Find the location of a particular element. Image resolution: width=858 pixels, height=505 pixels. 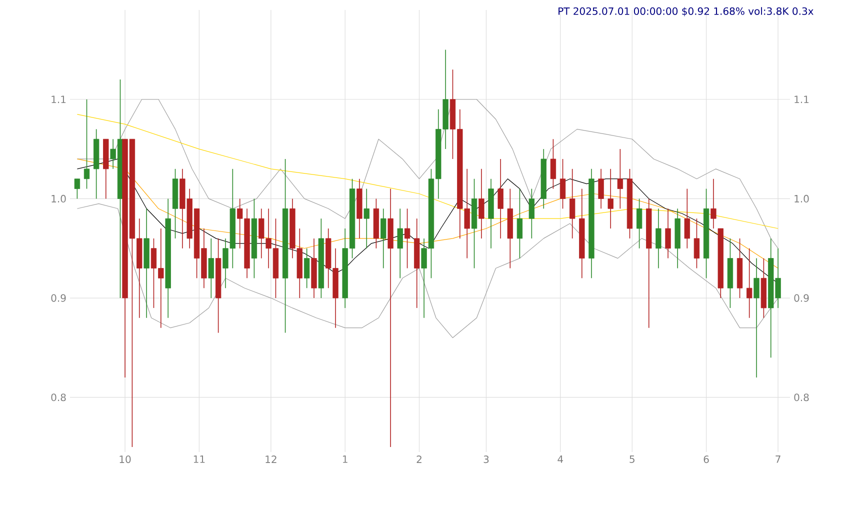

x-tick-label: 1 is located at coordinates (345, 459).